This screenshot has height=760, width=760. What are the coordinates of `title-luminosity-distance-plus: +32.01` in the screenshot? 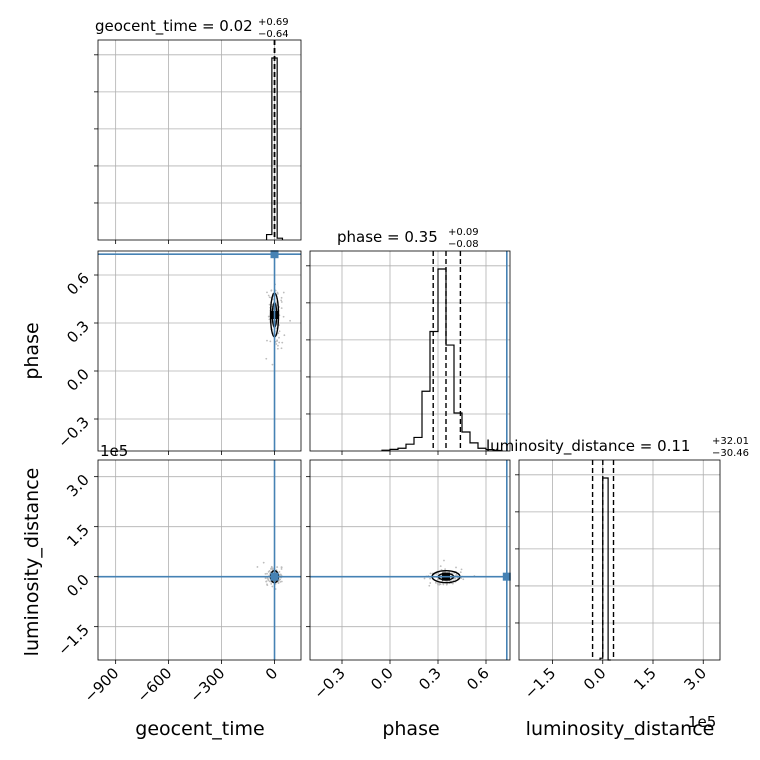 It's located at (730, 441).